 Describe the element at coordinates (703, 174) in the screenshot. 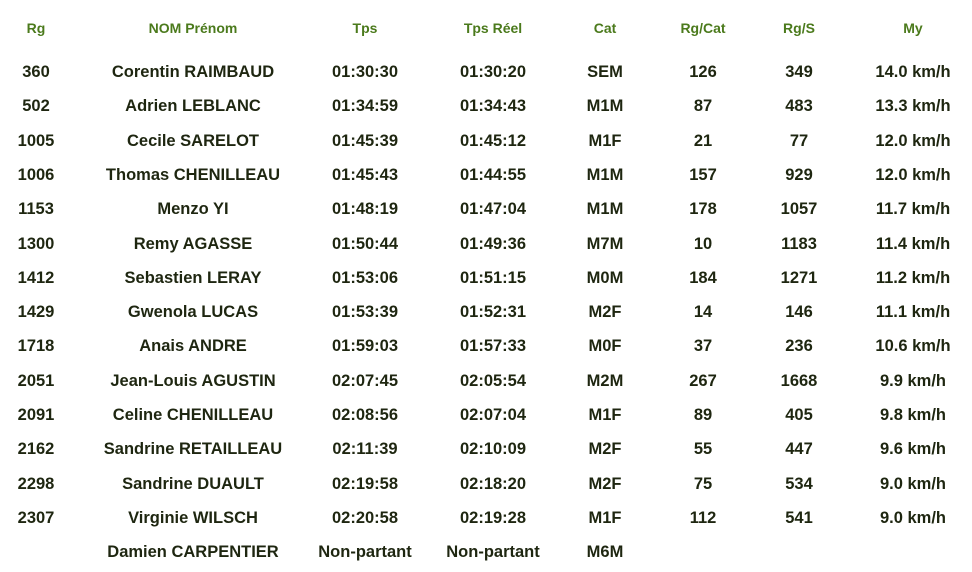

I see `cell-rank-category: 157` at that location.